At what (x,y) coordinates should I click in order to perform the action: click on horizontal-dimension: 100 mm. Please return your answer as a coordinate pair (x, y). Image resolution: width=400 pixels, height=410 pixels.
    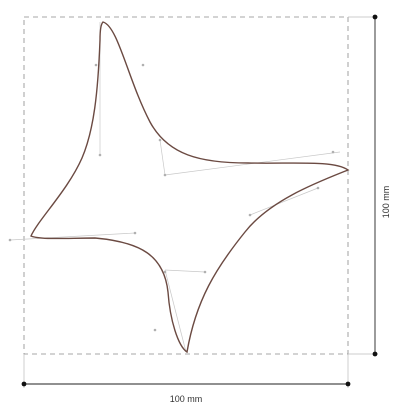
    Looking at the image, I should click on (186, 379).